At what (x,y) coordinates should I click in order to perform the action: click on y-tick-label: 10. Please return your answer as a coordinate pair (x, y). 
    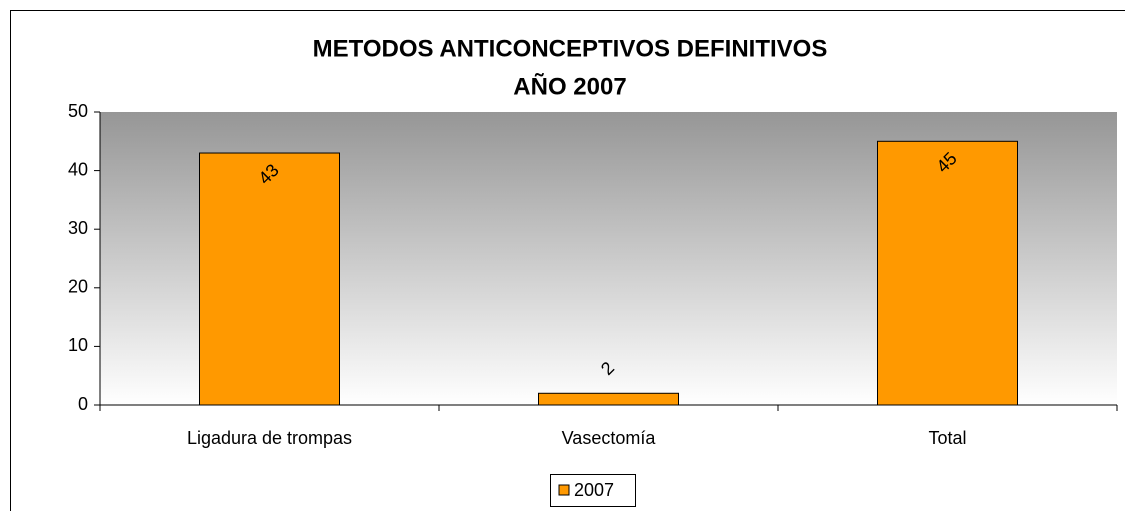
    Looking at the image, I should click on (78, 345).